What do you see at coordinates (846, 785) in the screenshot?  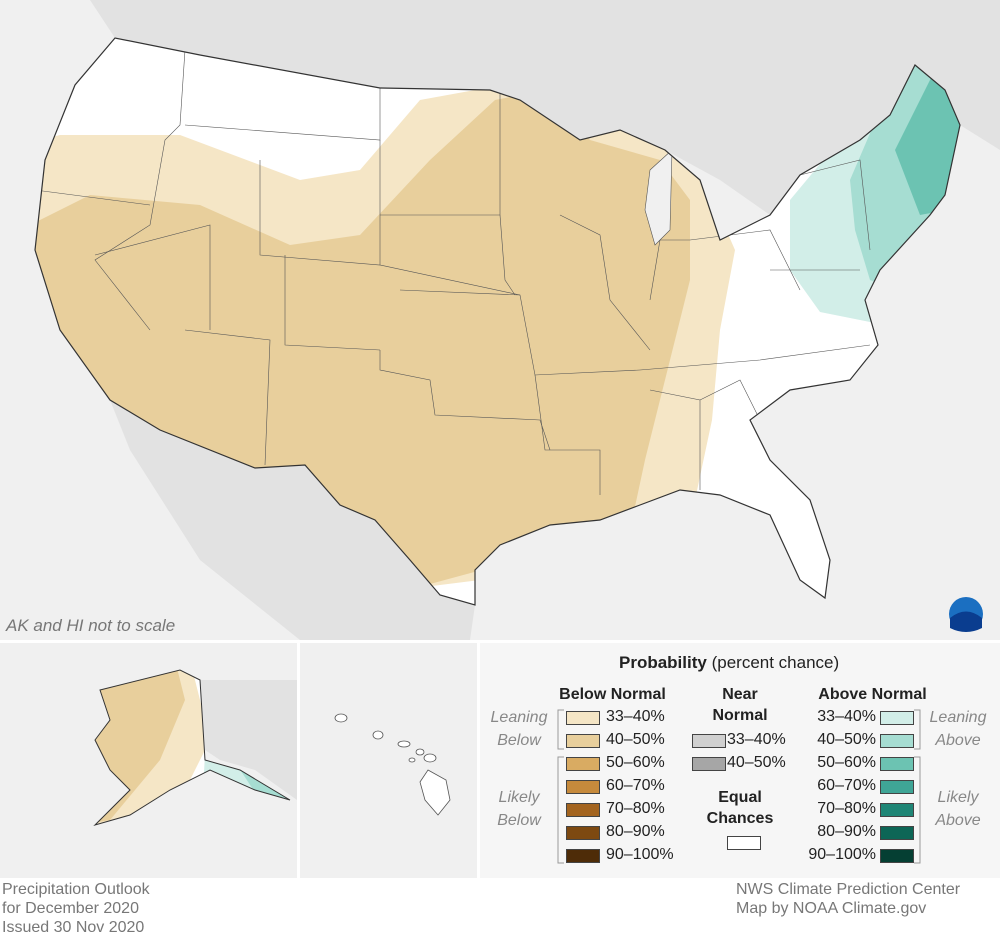 I see `above-label: 60–70%` at bounding box center [846, 785].